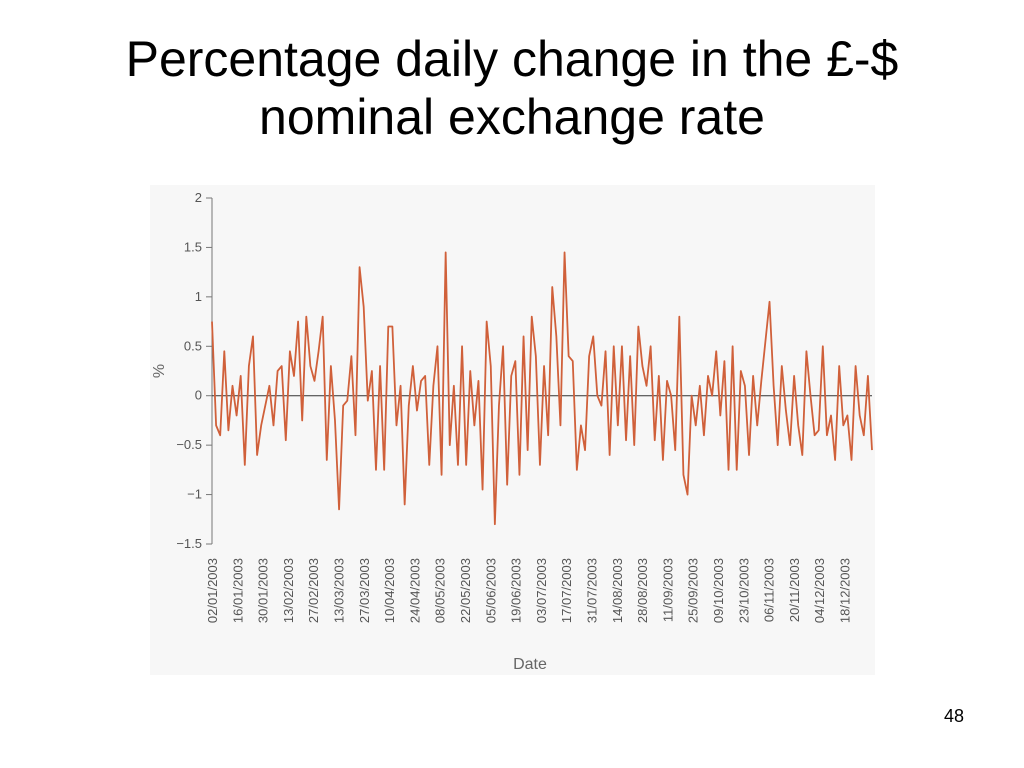 Image resolution: width=1024 pixels, height=768 pixels. Describe the element at coordinates (490, 590) in the screenshot. I see `x-tick-label: 05/06/2003` at that location.